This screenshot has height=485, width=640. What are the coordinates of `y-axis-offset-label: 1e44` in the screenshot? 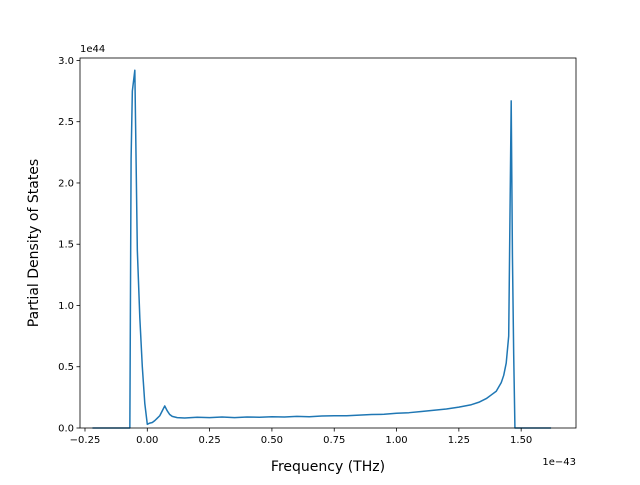 It's located at (92, 49).